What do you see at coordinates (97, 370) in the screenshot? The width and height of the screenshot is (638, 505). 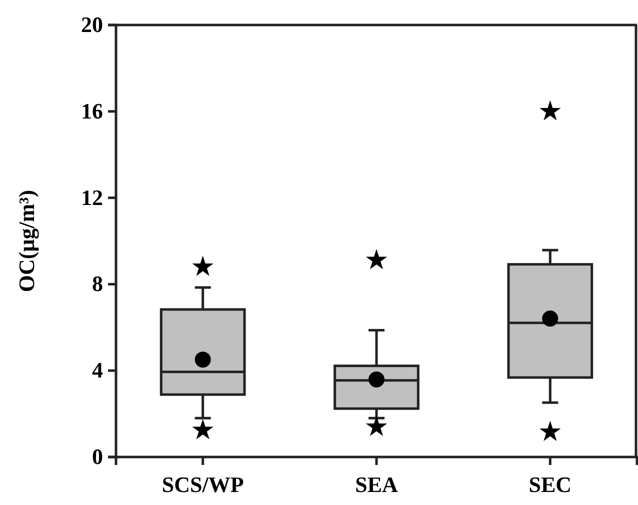 I see `y-tick-label: 4` at bounding box center [97, 370].